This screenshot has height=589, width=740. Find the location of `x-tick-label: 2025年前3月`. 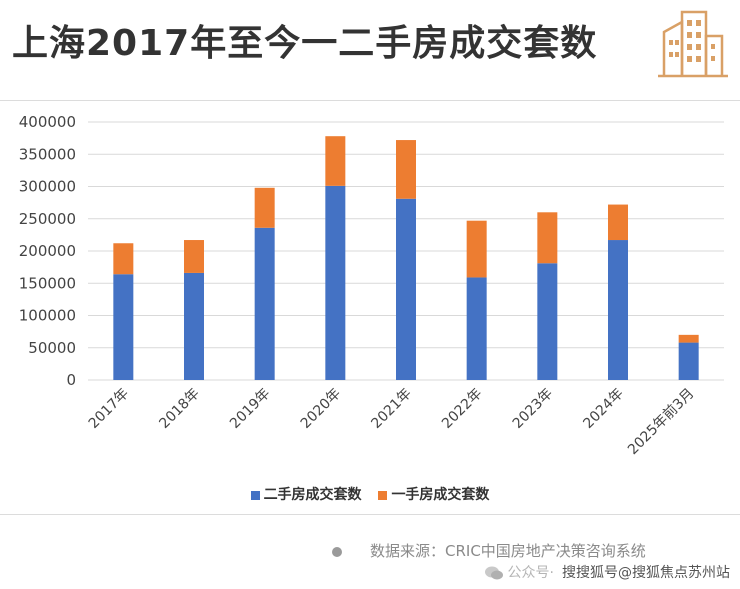

x-tick-label: 2025年前3月 is located at coordinates (660, 421).